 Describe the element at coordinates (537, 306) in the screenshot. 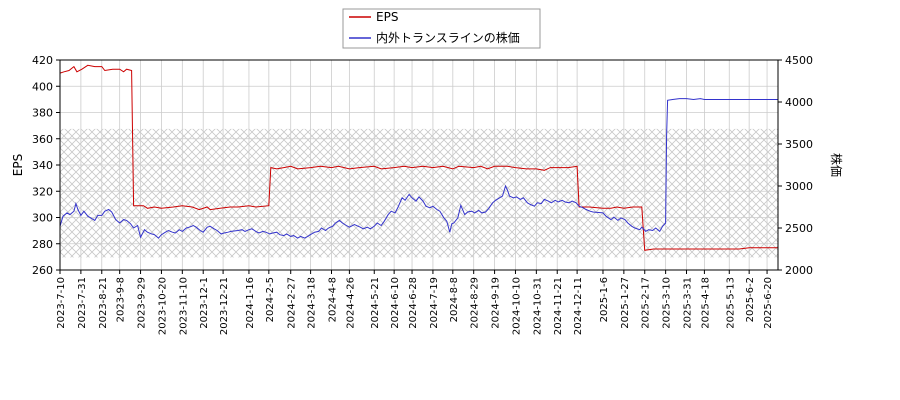

I see `x-tick-label: 2024-10-31` at that location.